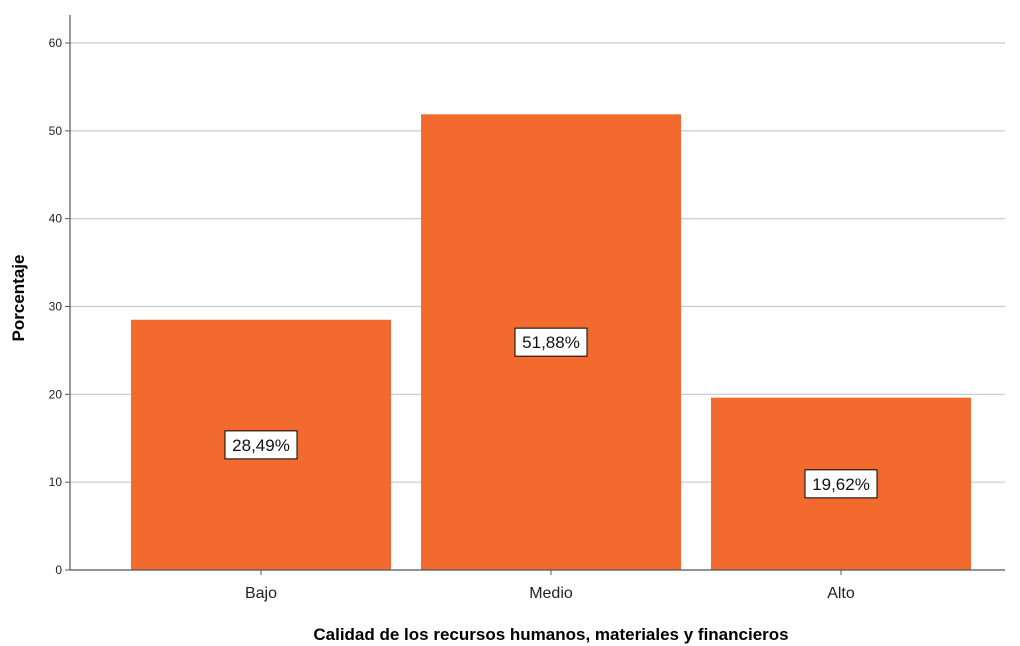 The image size is (1020, 646). I want to click on y-tick-label: 50, so click(56, 131).